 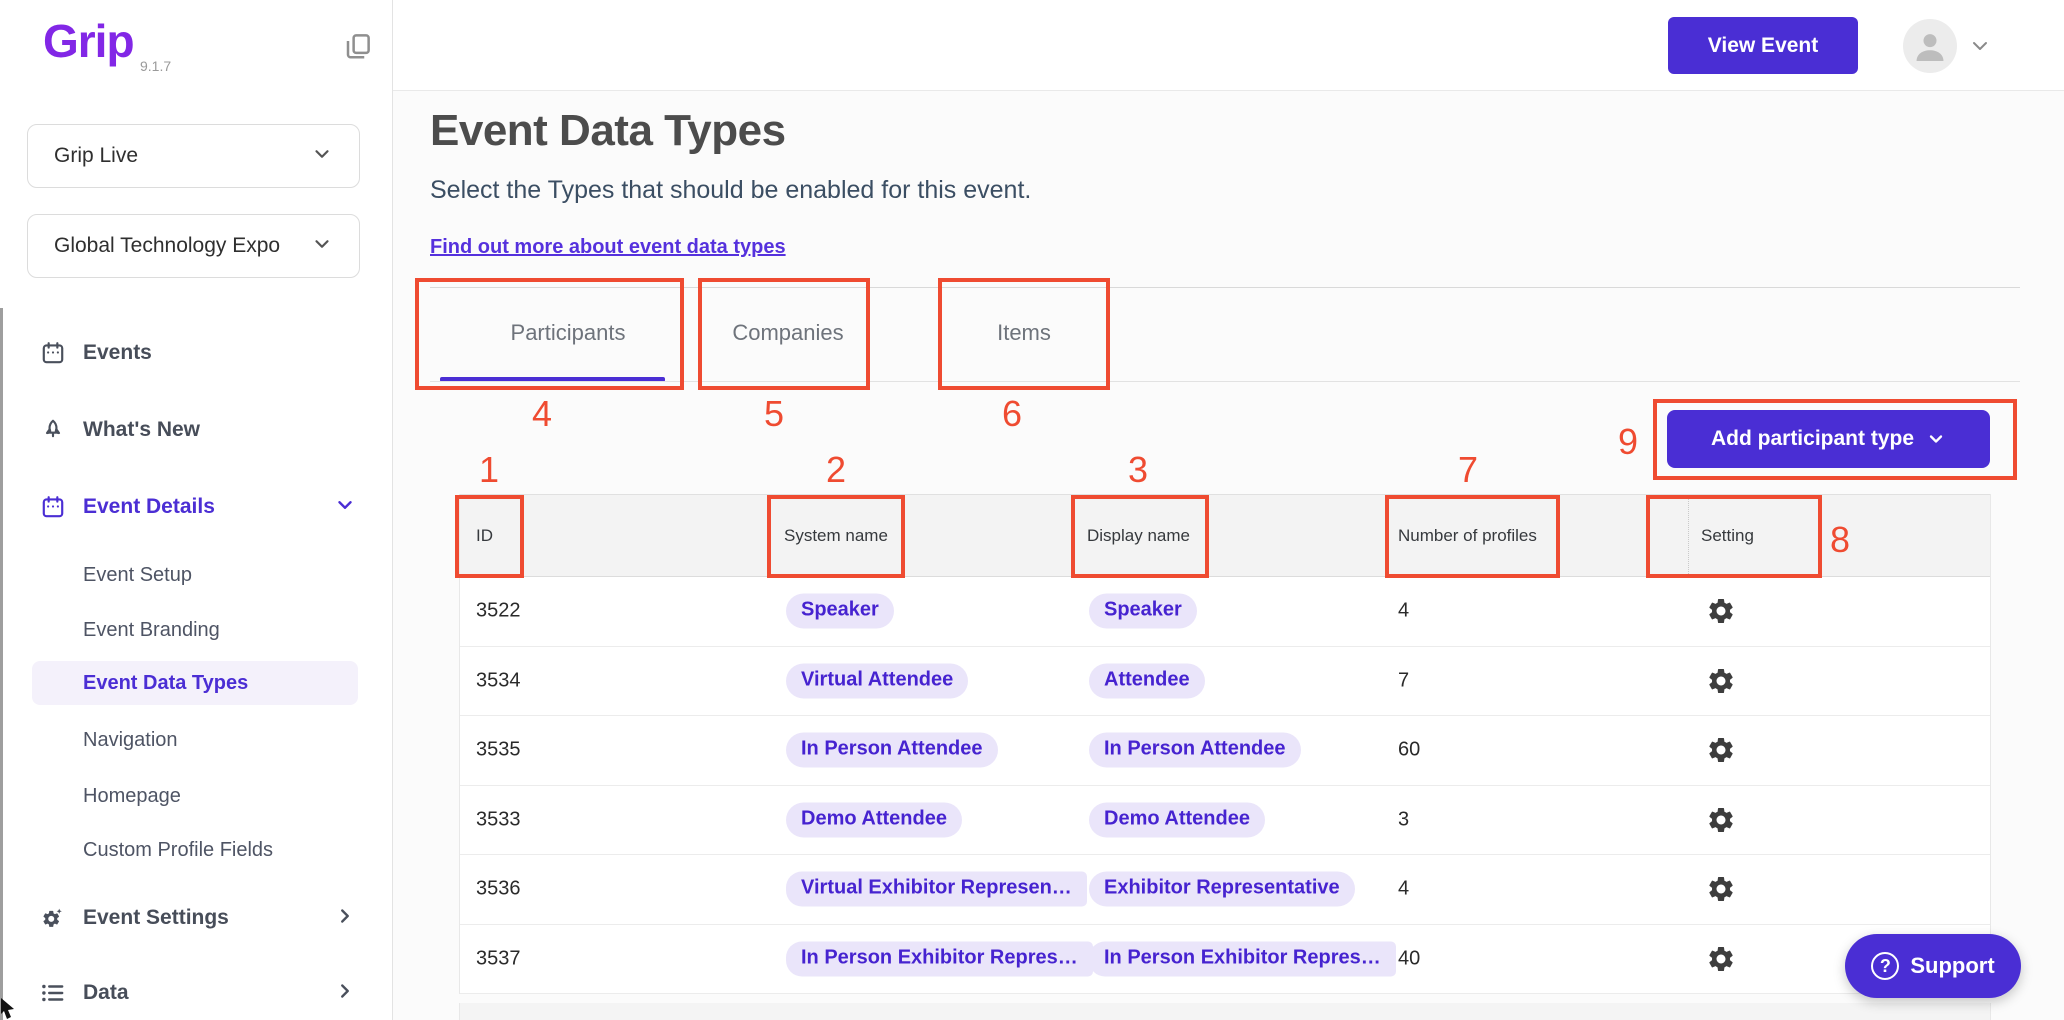 I want to click on profiles-count: 40, so click(x=1409, y=958).